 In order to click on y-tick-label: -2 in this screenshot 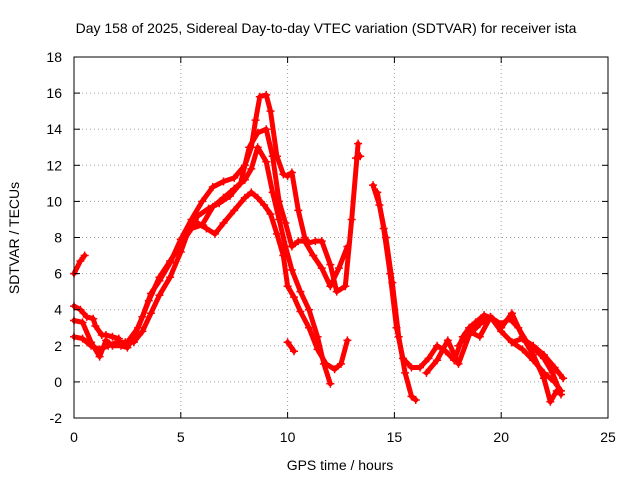, I will do `click(56, 418)`.